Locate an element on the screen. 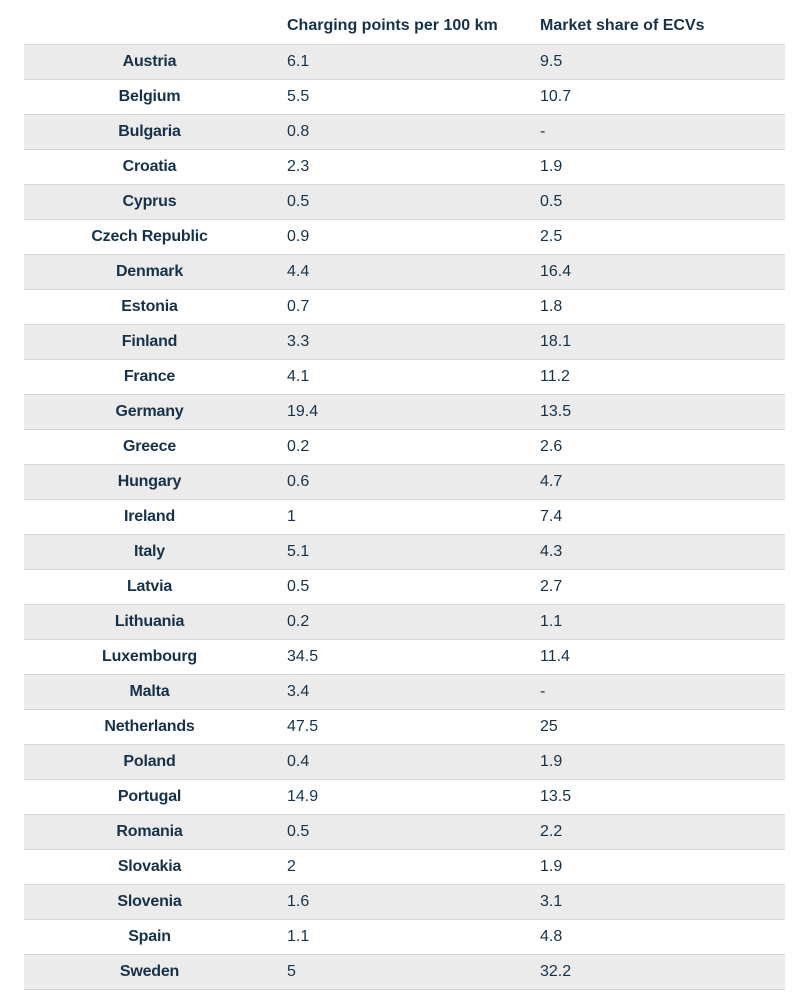  table-row: Lithuania 0.2 1.1 is located at coordinates (404, 622).